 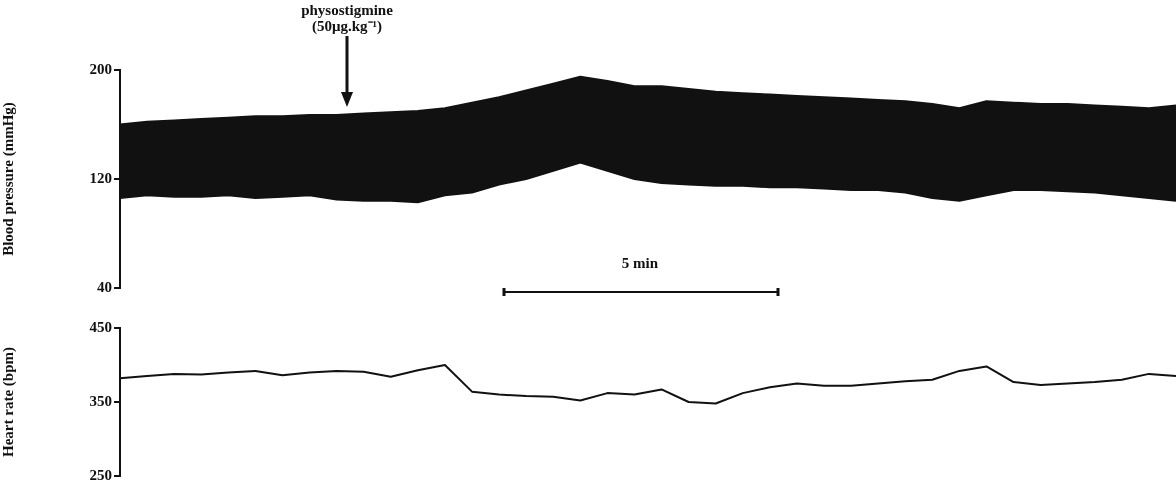 I want to click on y-tick-label: 450, so click(x=100, y=326).